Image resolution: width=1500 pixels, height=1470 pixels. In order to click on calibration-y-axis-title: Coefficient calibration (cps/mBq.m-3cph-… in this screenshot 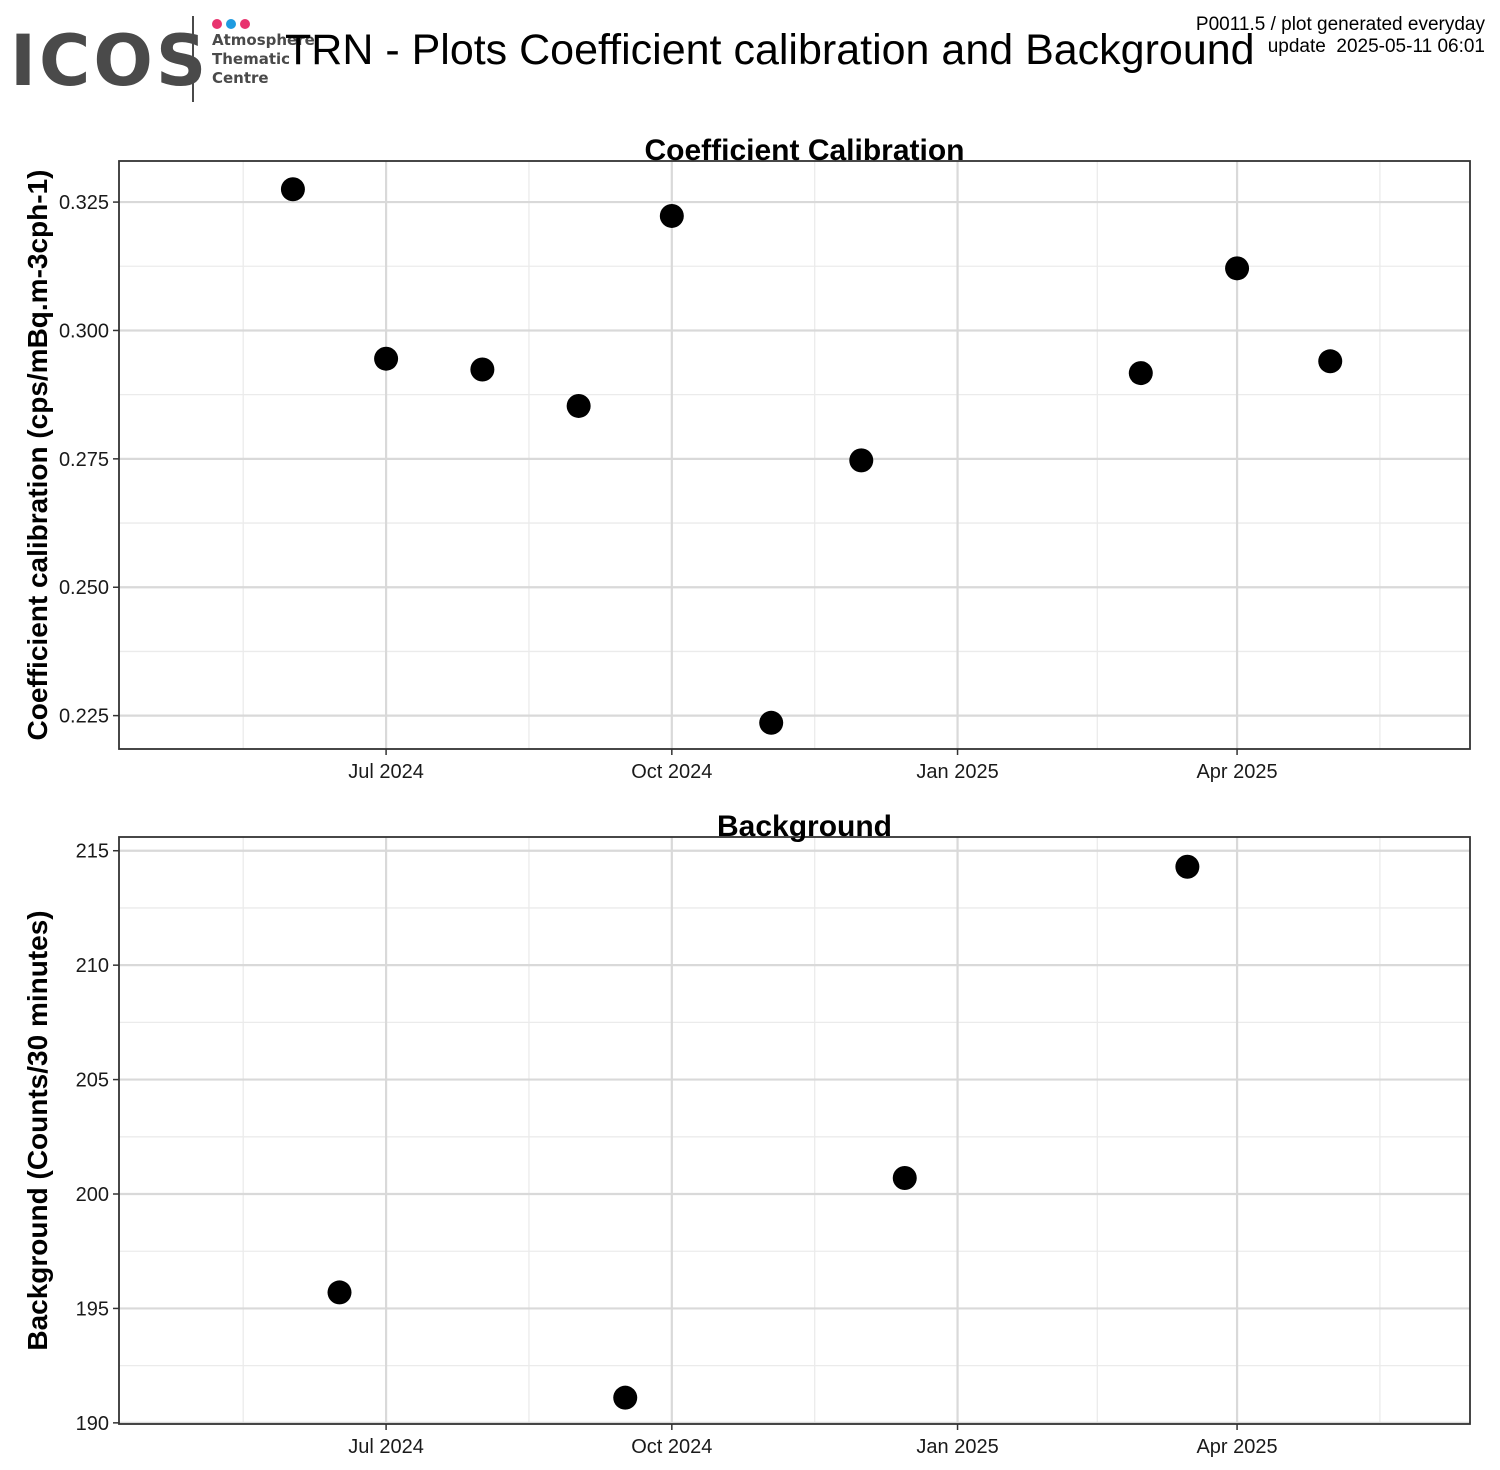, I will do `click(37, 455)`.